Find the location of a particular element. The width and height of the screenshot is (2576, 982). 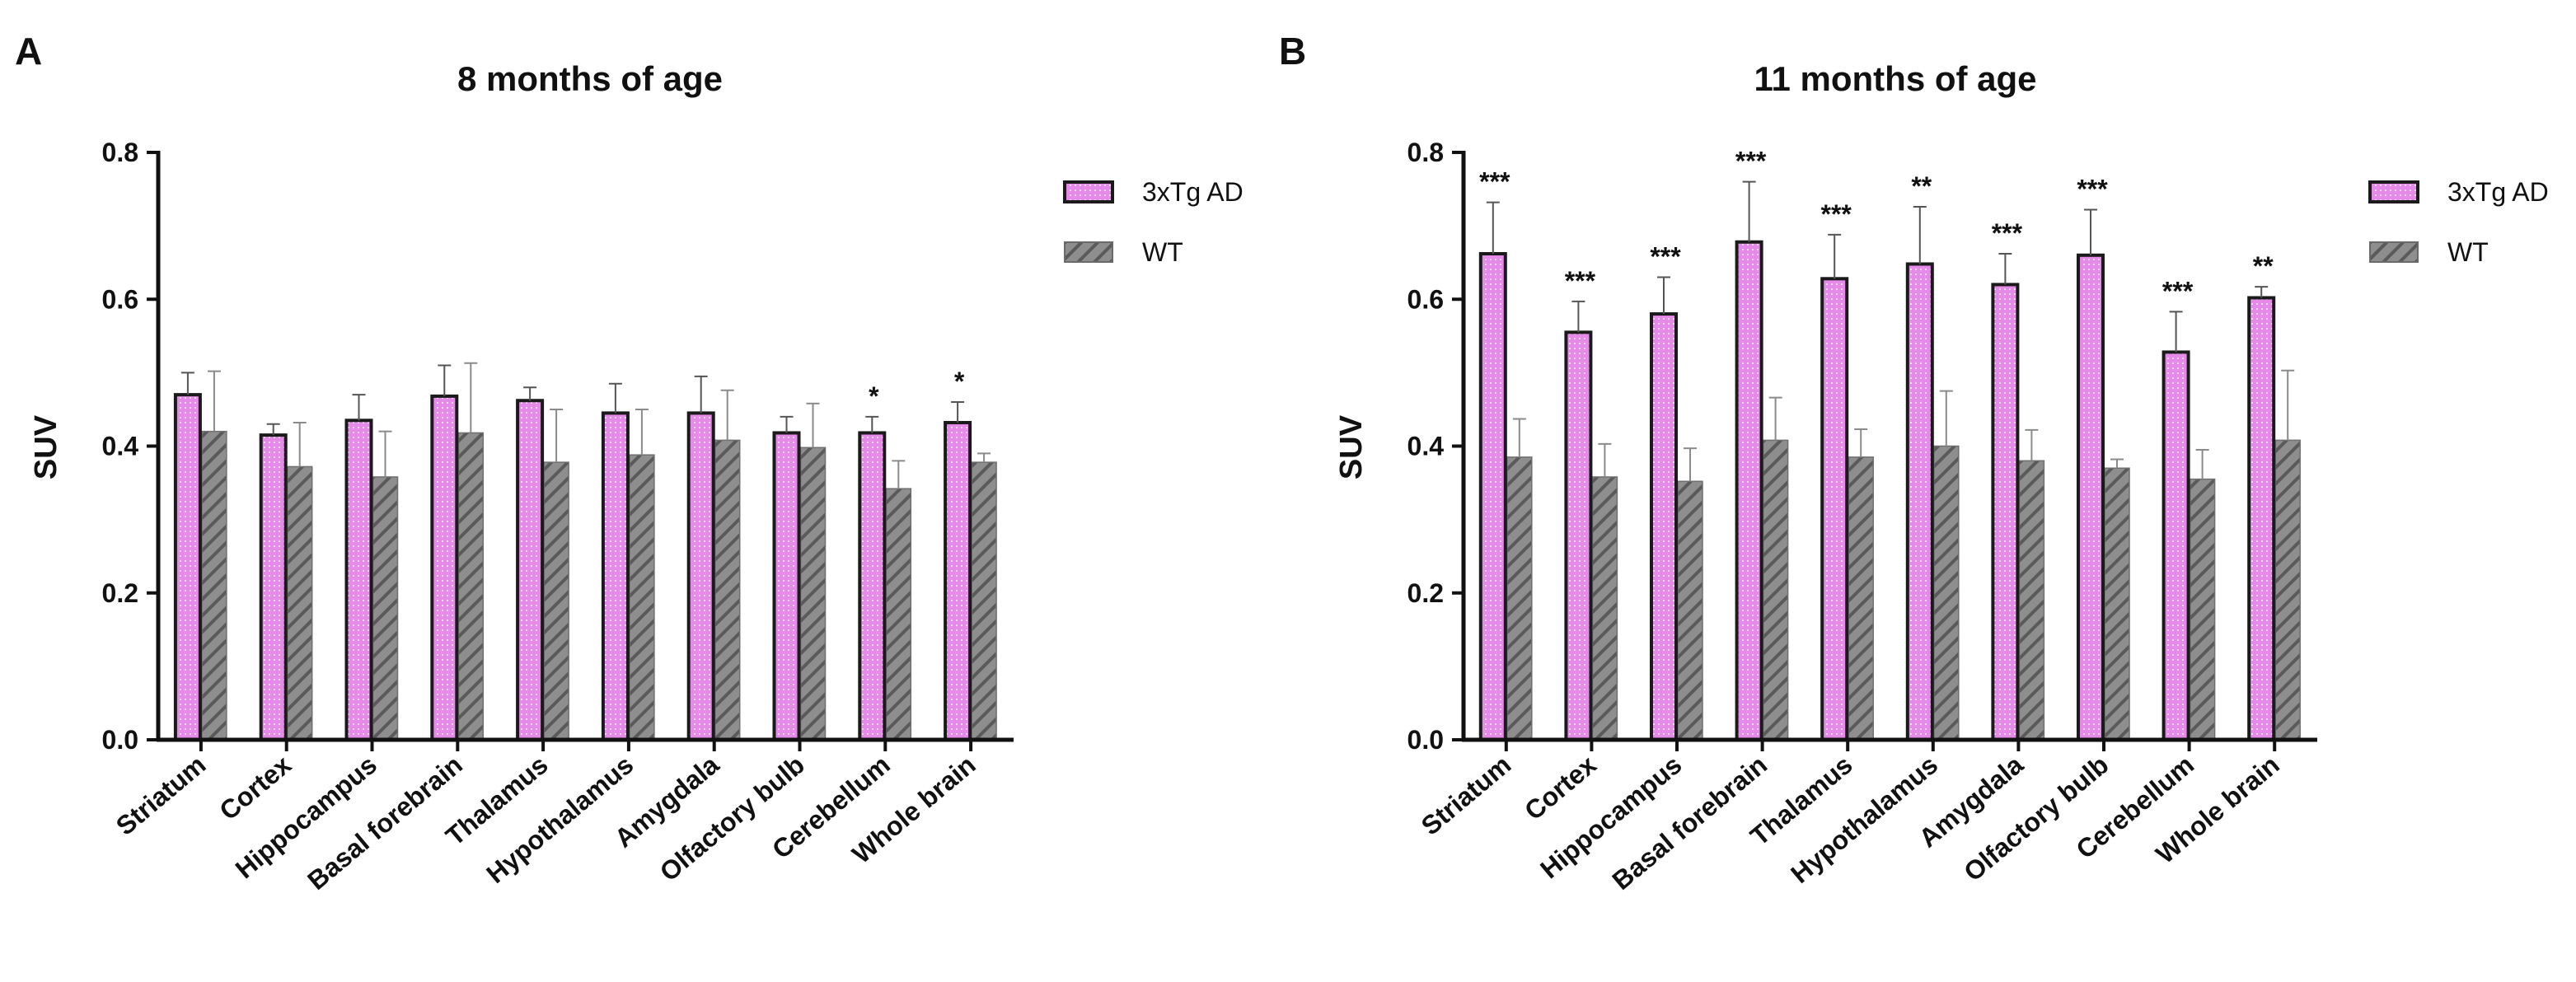

panel-a-legend-swatch-3xtg is located at coordinates (1088, 191).